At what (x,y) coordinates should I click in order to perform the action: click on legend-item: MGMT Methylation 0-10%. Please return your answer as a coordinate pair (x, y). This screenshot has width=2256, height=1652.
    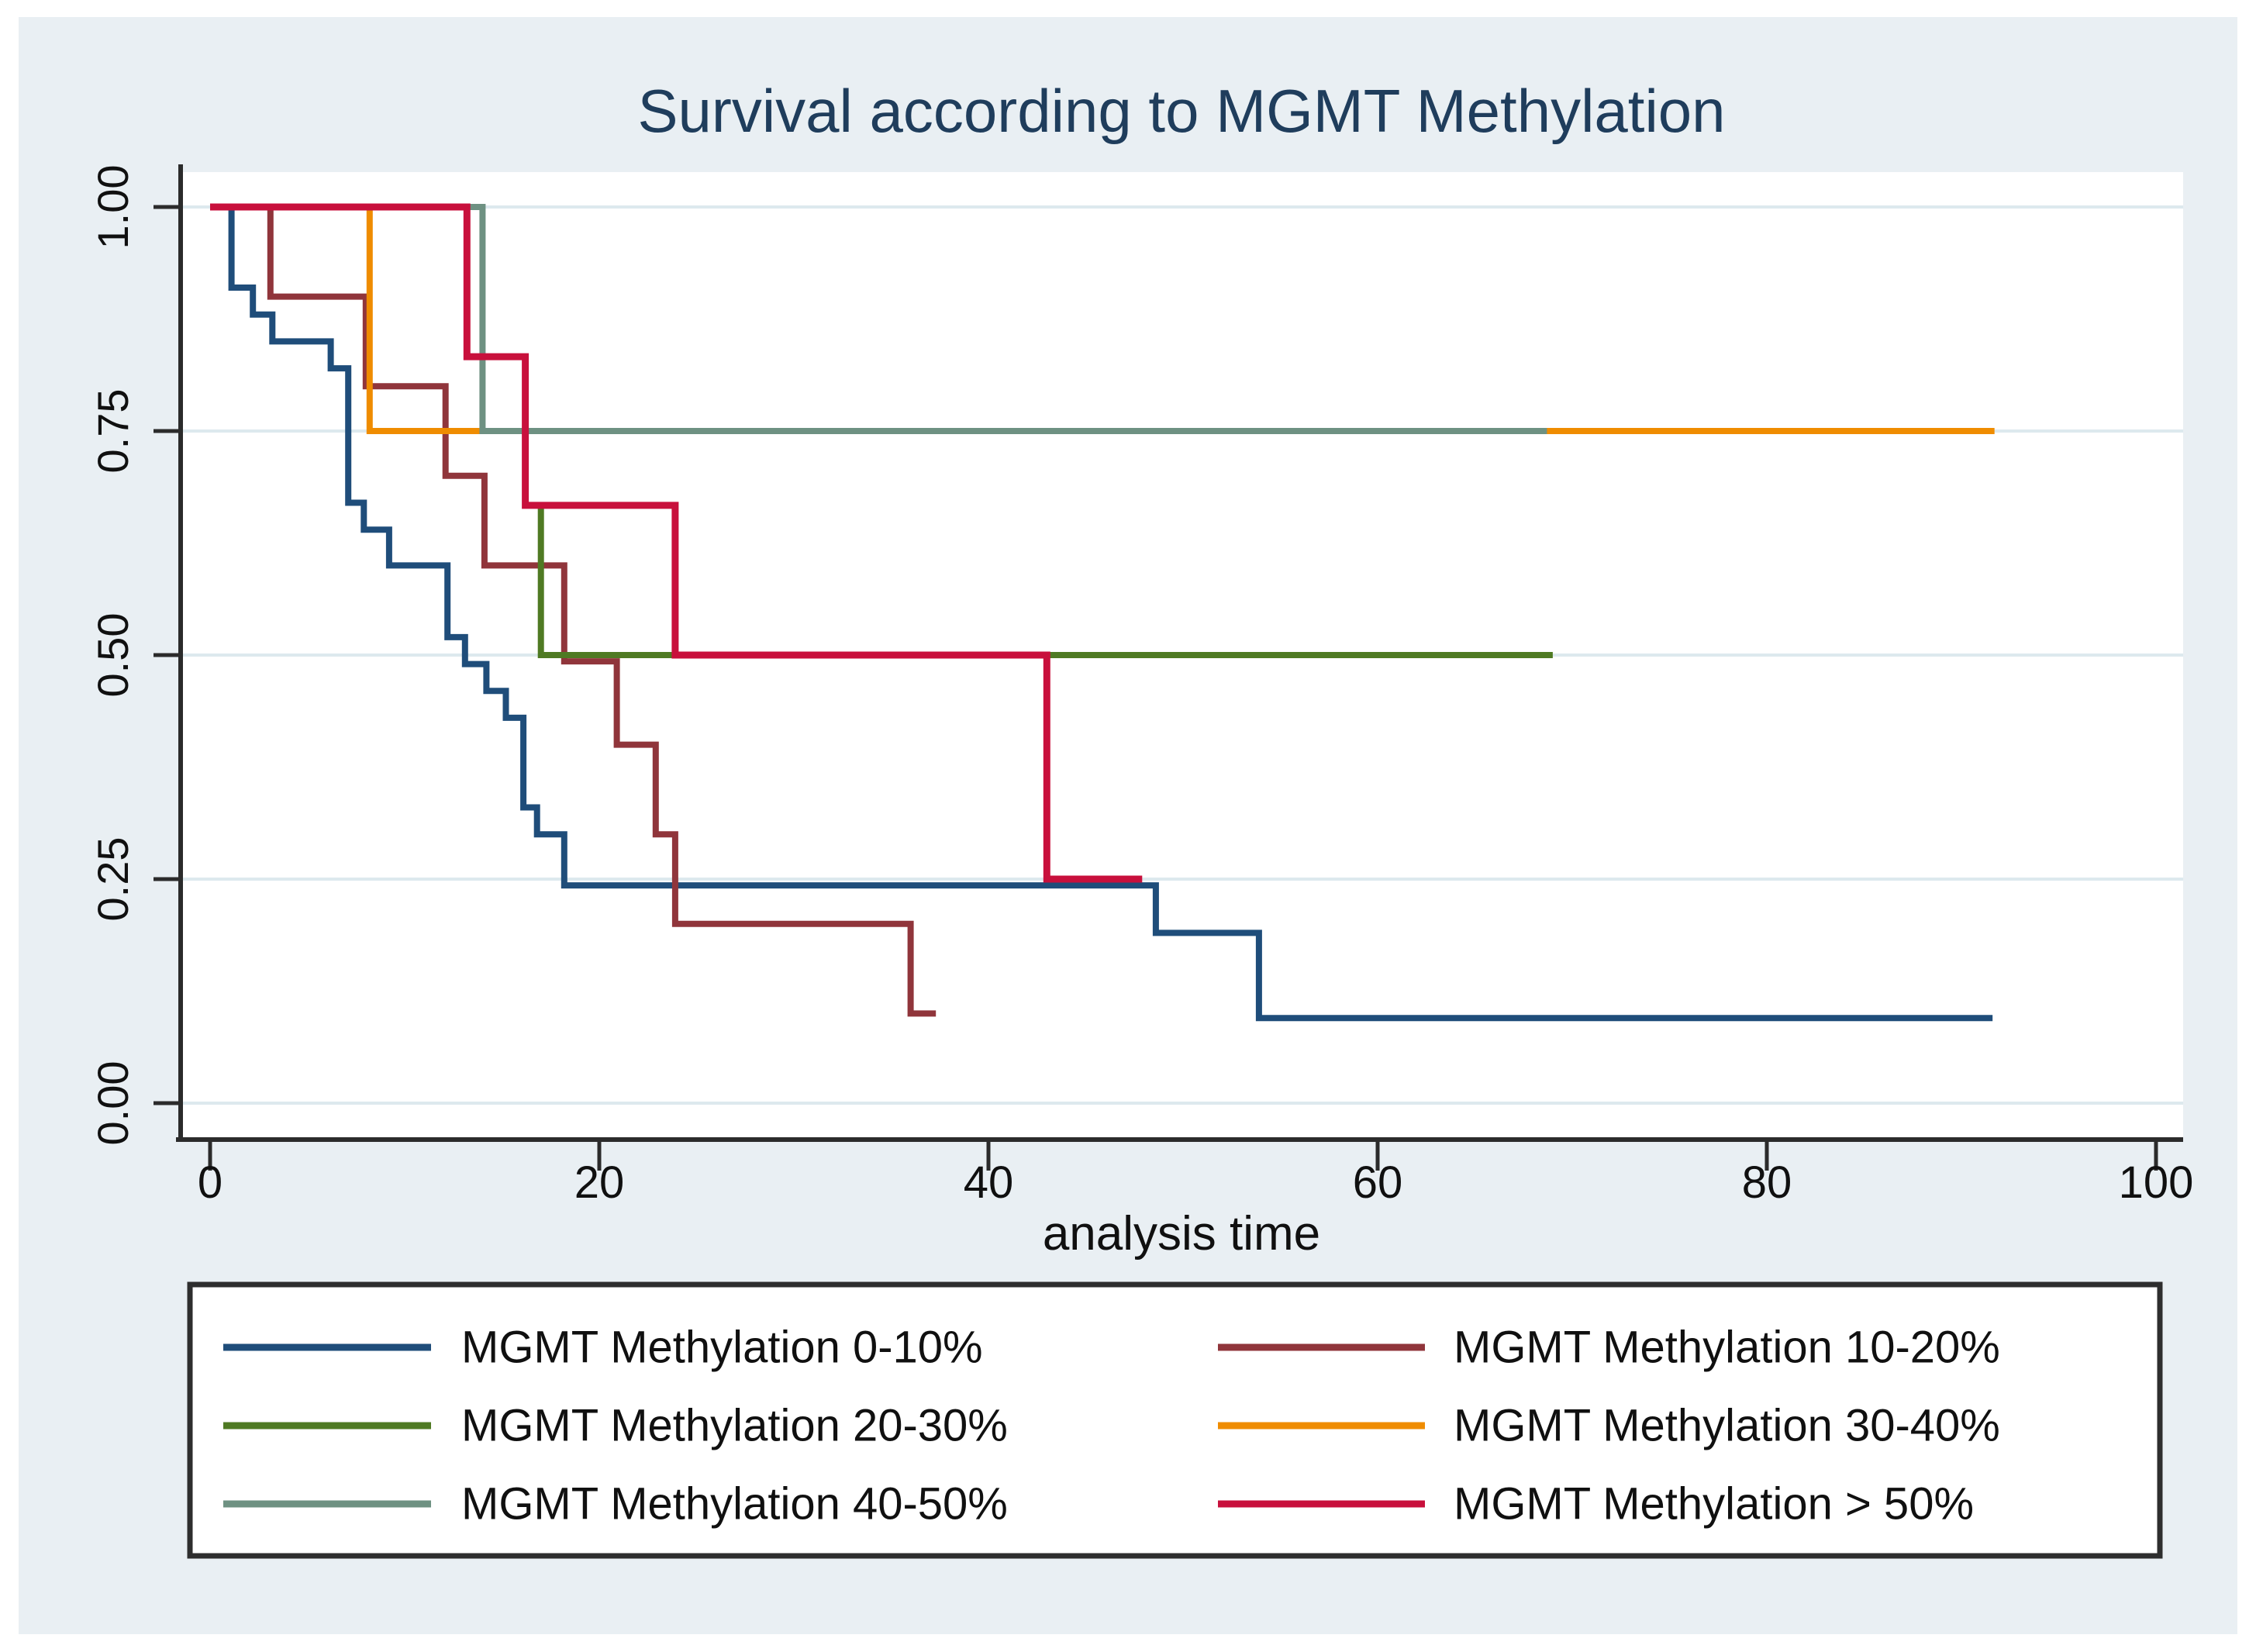
    Looking at the image, I should click on (603, 1348).